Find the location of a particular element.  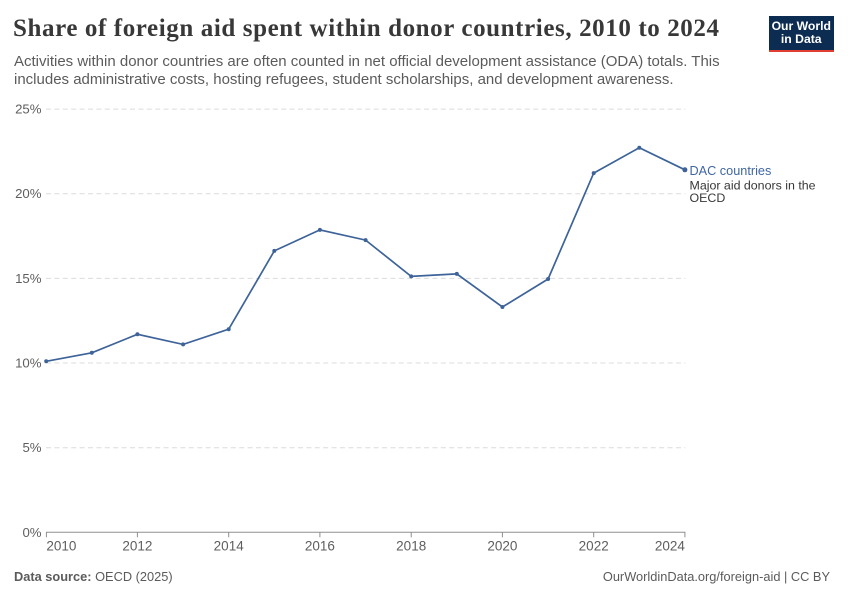

svg-text: 2018 is located at coordinates (411, 546).